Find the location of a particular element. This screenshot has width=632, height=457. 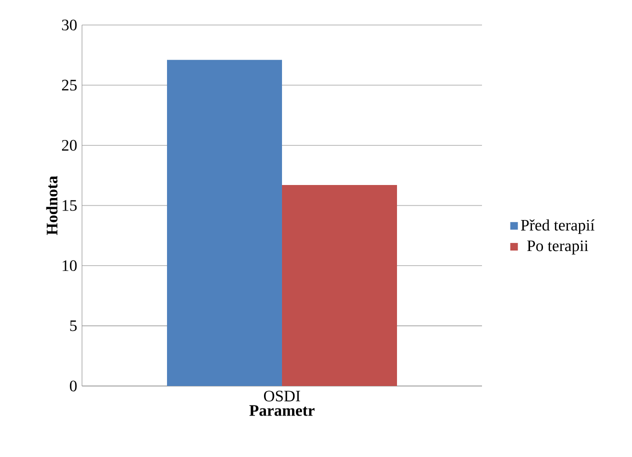

y-tick-label: 25 is located at coordinates (69, 85).